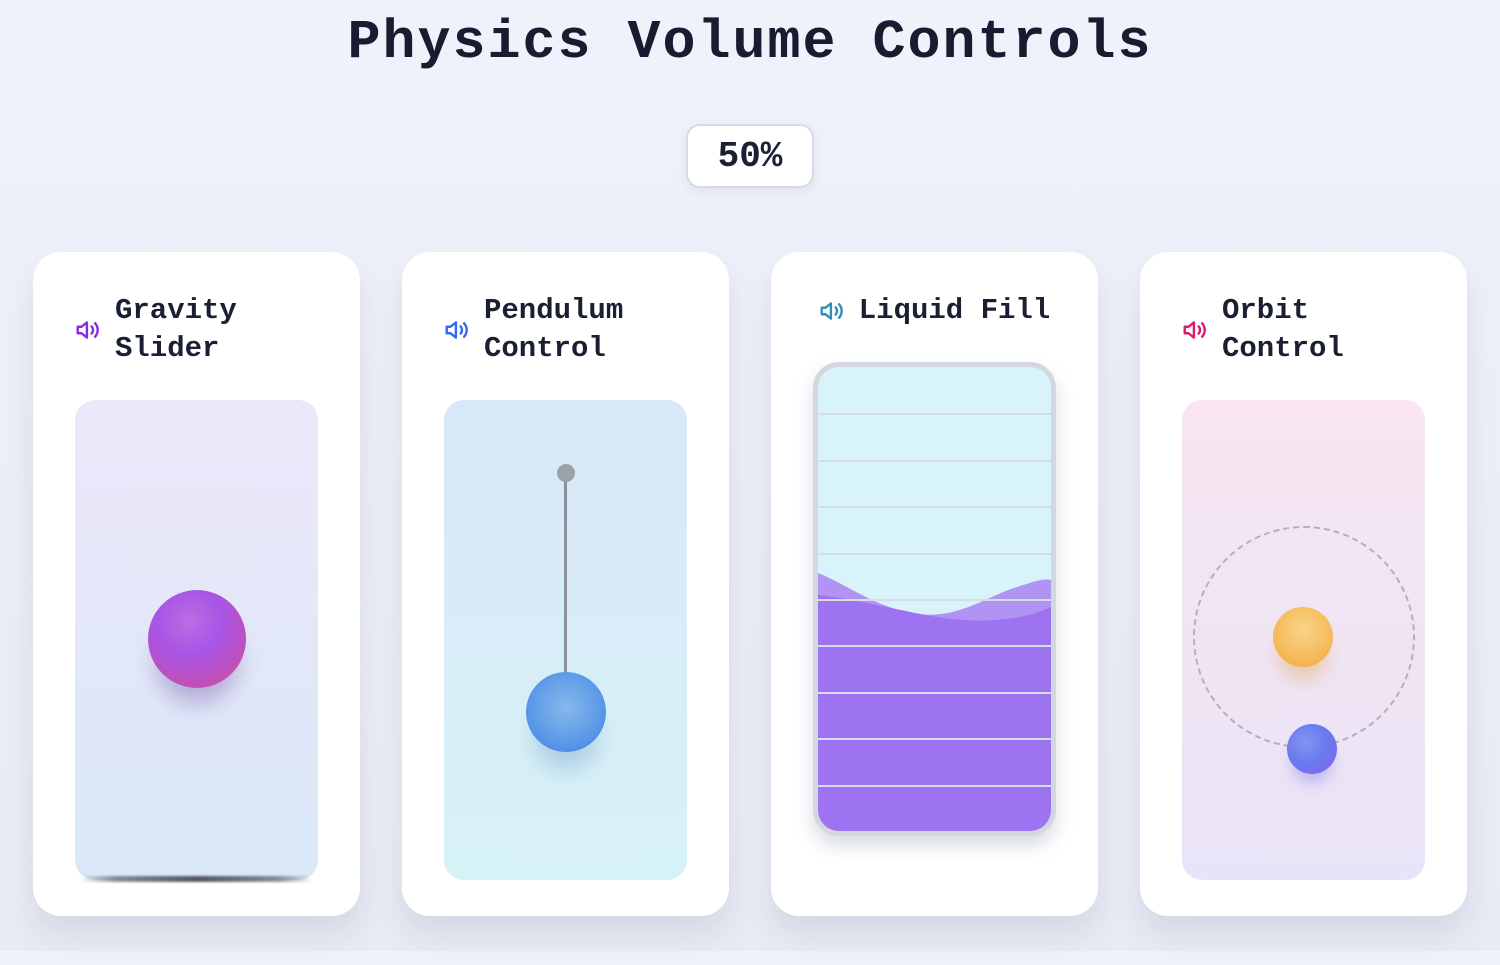 The height and width of the screenshot is (965, 1500). I want to click on pendulum-ball-handle, so click(565, 712).